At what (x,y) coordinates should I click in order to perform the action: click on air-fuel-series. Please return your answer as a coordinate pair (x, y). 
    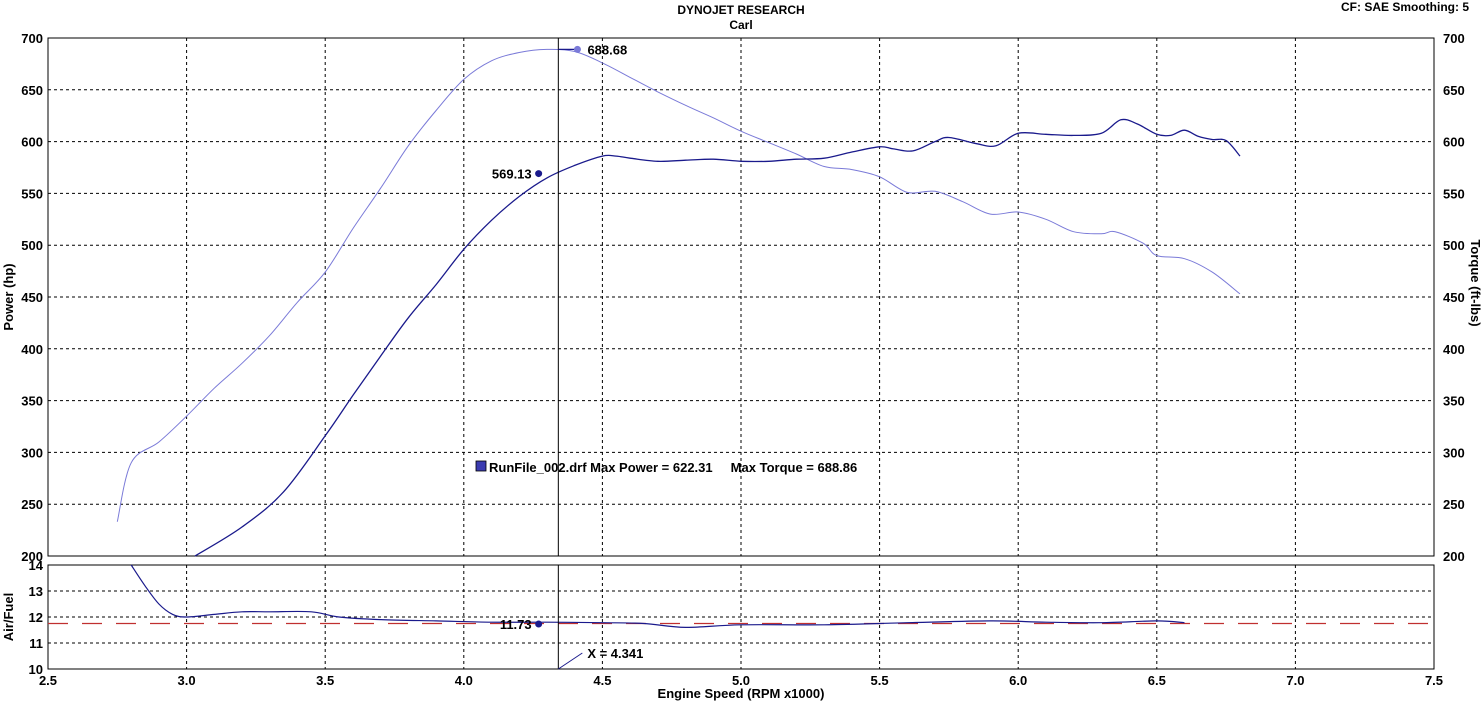
    Looking at the image, I should click on (741, 596).